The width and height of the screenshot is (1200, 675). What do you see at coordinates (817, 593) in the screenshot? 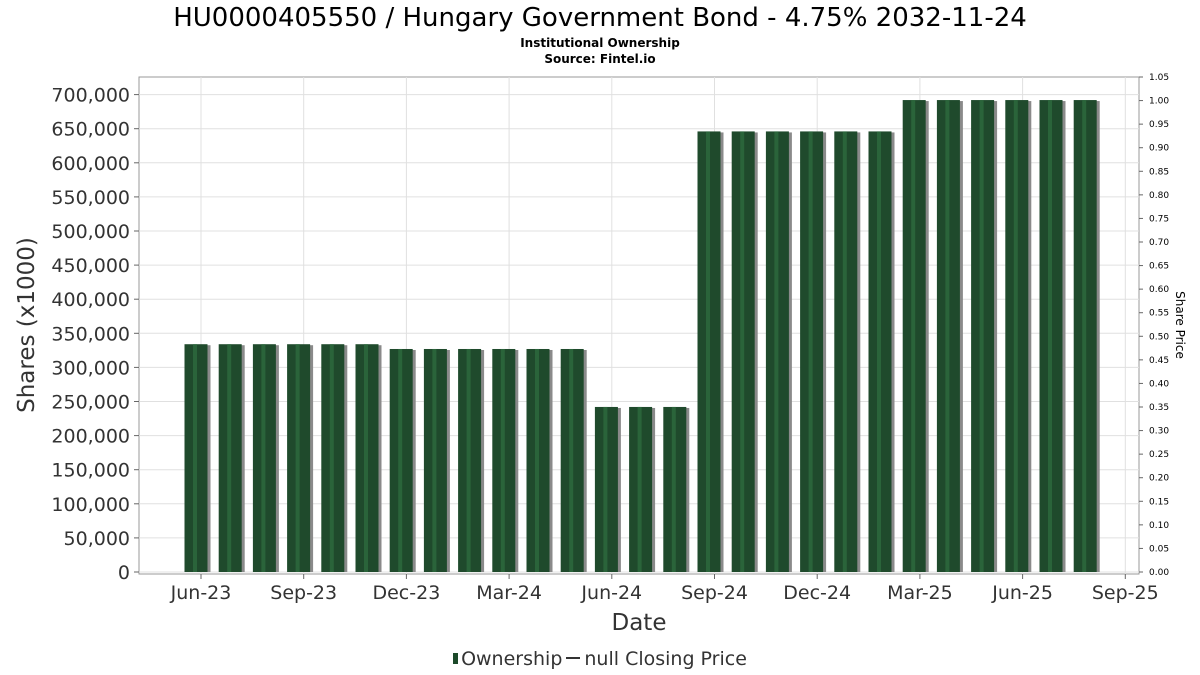
I see `x-tick-label: Dec-24` at bounding box center [817, 593].